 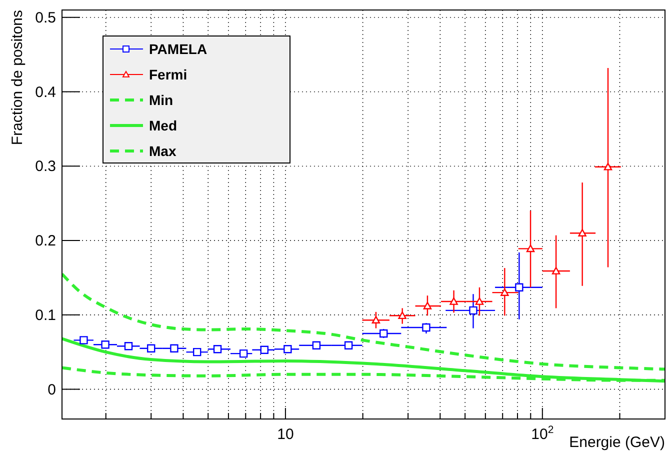 I want to click on legend-label: Fermi, so click(x=168, y=74).